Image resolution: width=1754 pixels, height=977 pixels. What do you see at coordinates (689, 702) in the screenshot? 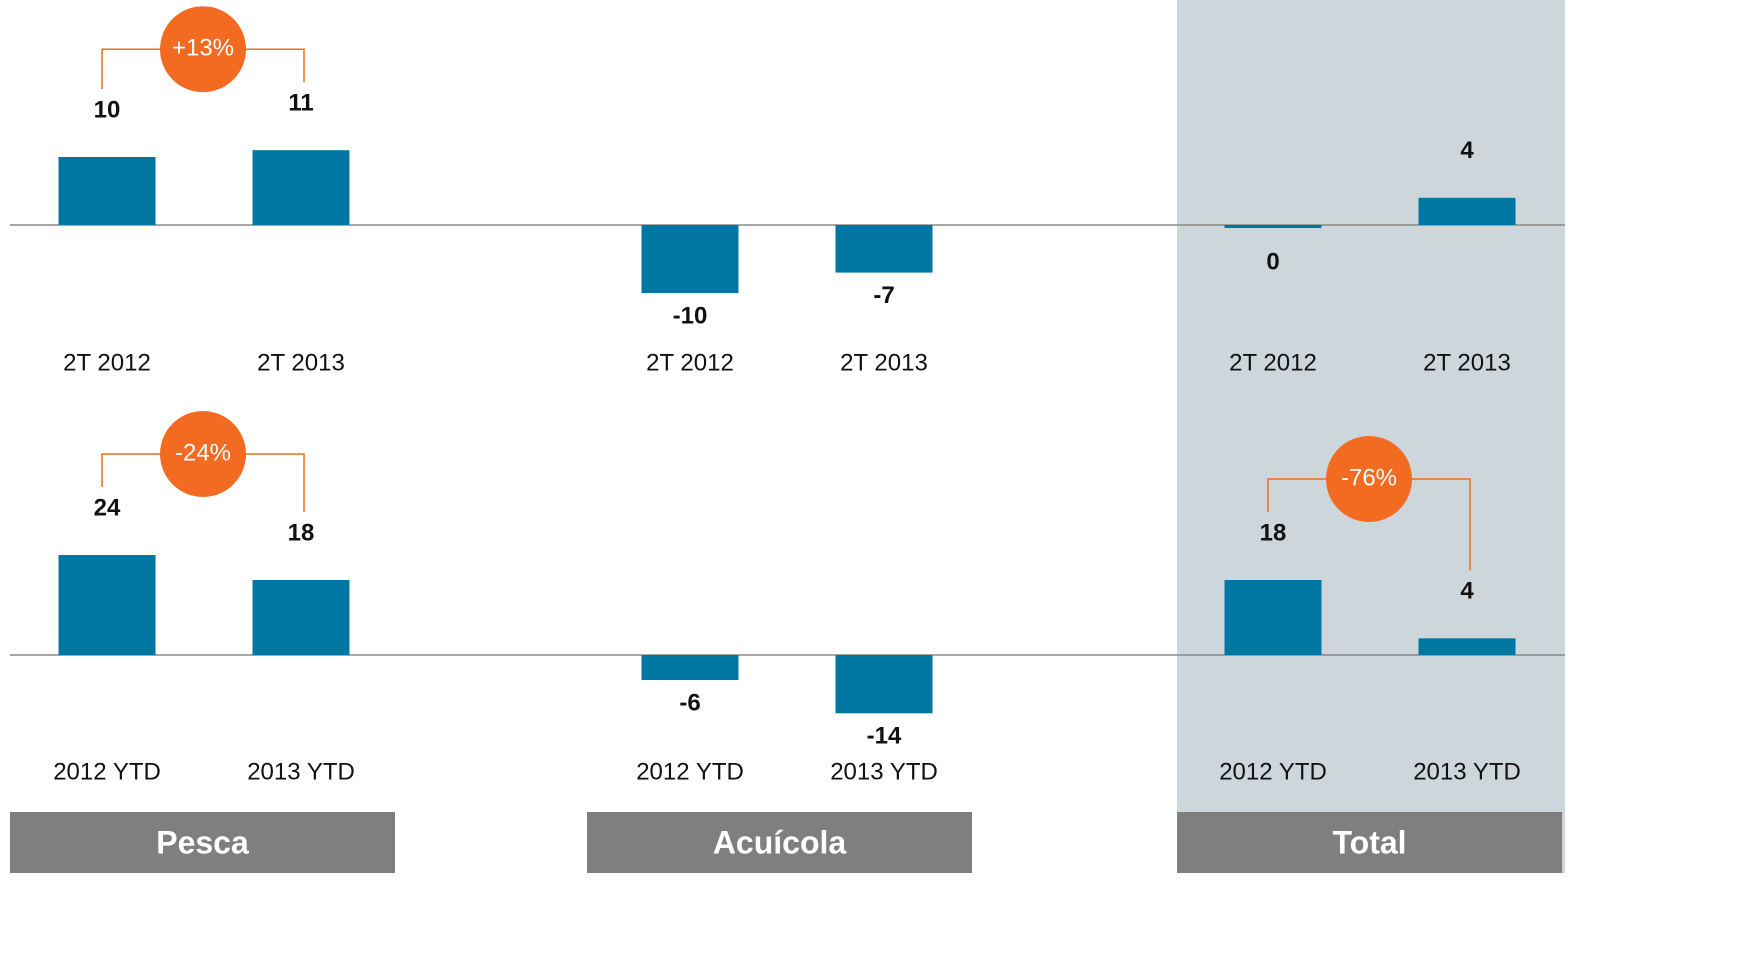
I see `value-label: -6` at bounding box center [689, 702].